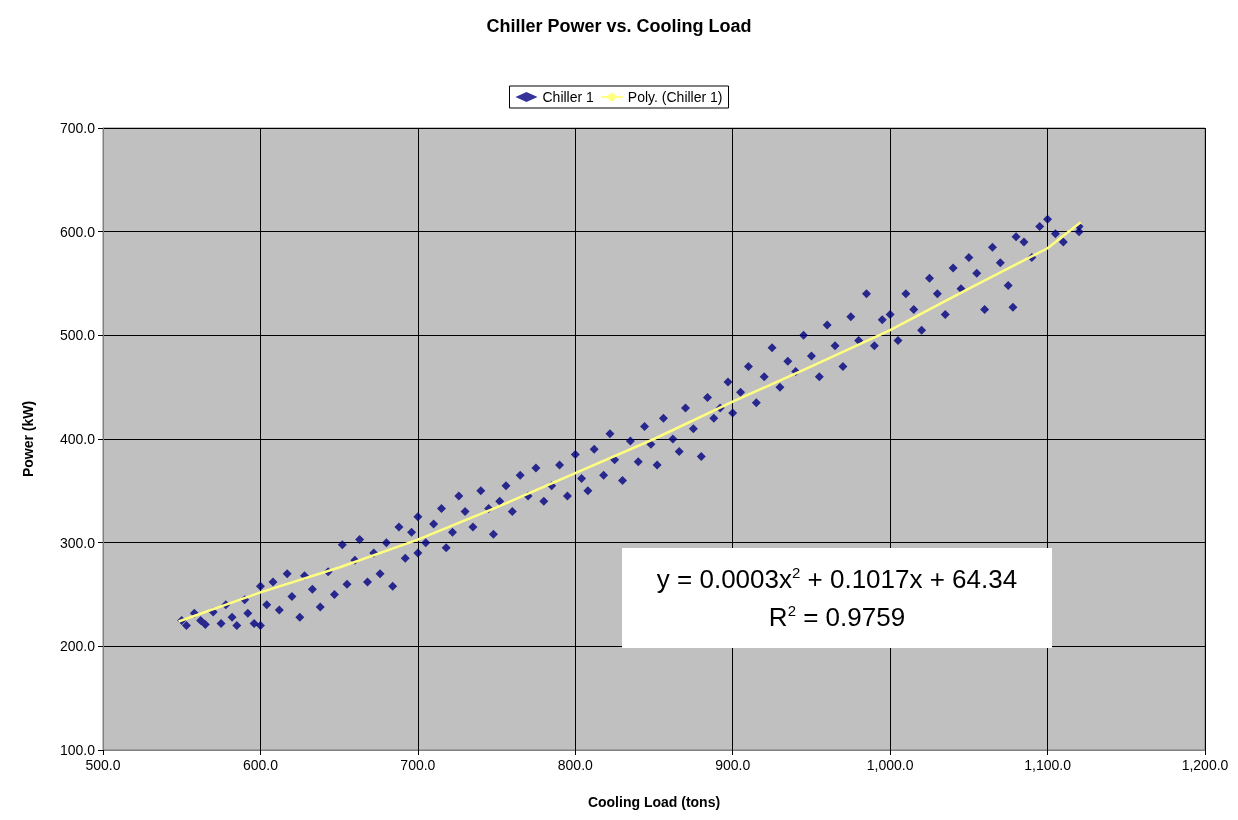 Image resolution: width=1238 pixels, height=820 pixels. I want to click on y-tick-label: 300.0, so click(77, 542).